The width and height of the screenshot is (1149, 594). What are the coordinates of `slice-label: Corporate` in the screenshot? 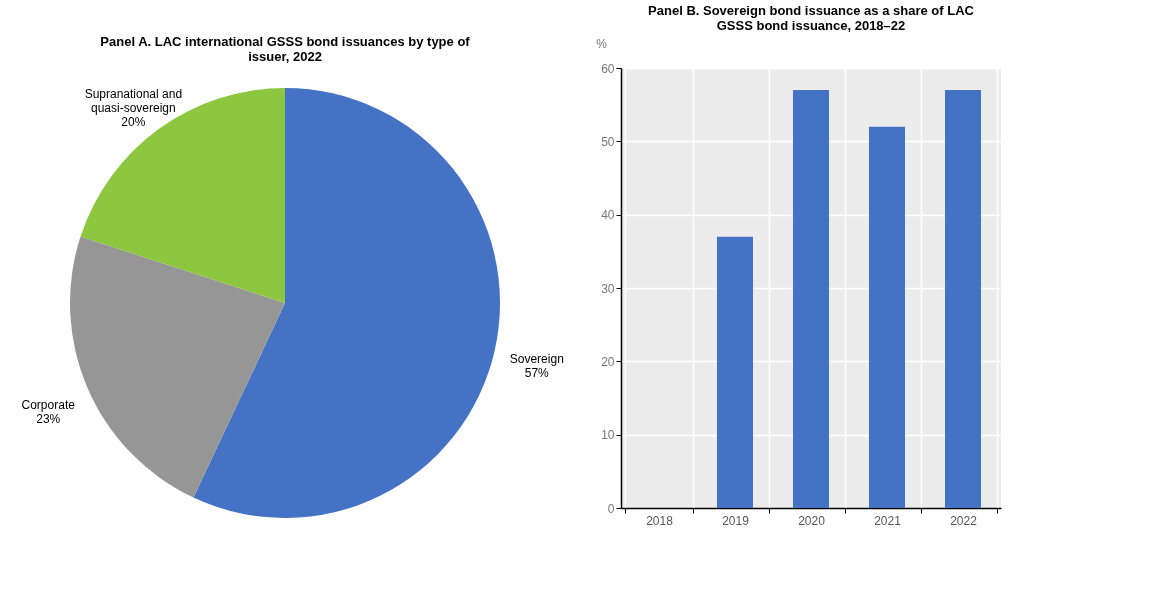 It's located at (48, 405).